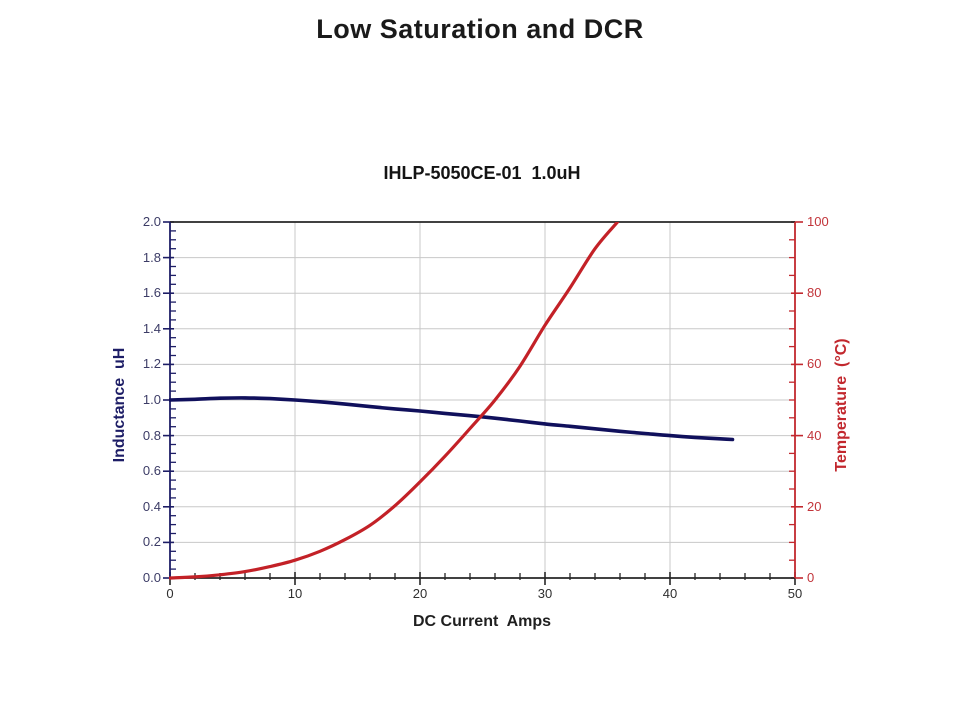 The width and height of the screenshot is (960, 720). I want to click on y-left-tick-label: 2.0, so click(151, 221).